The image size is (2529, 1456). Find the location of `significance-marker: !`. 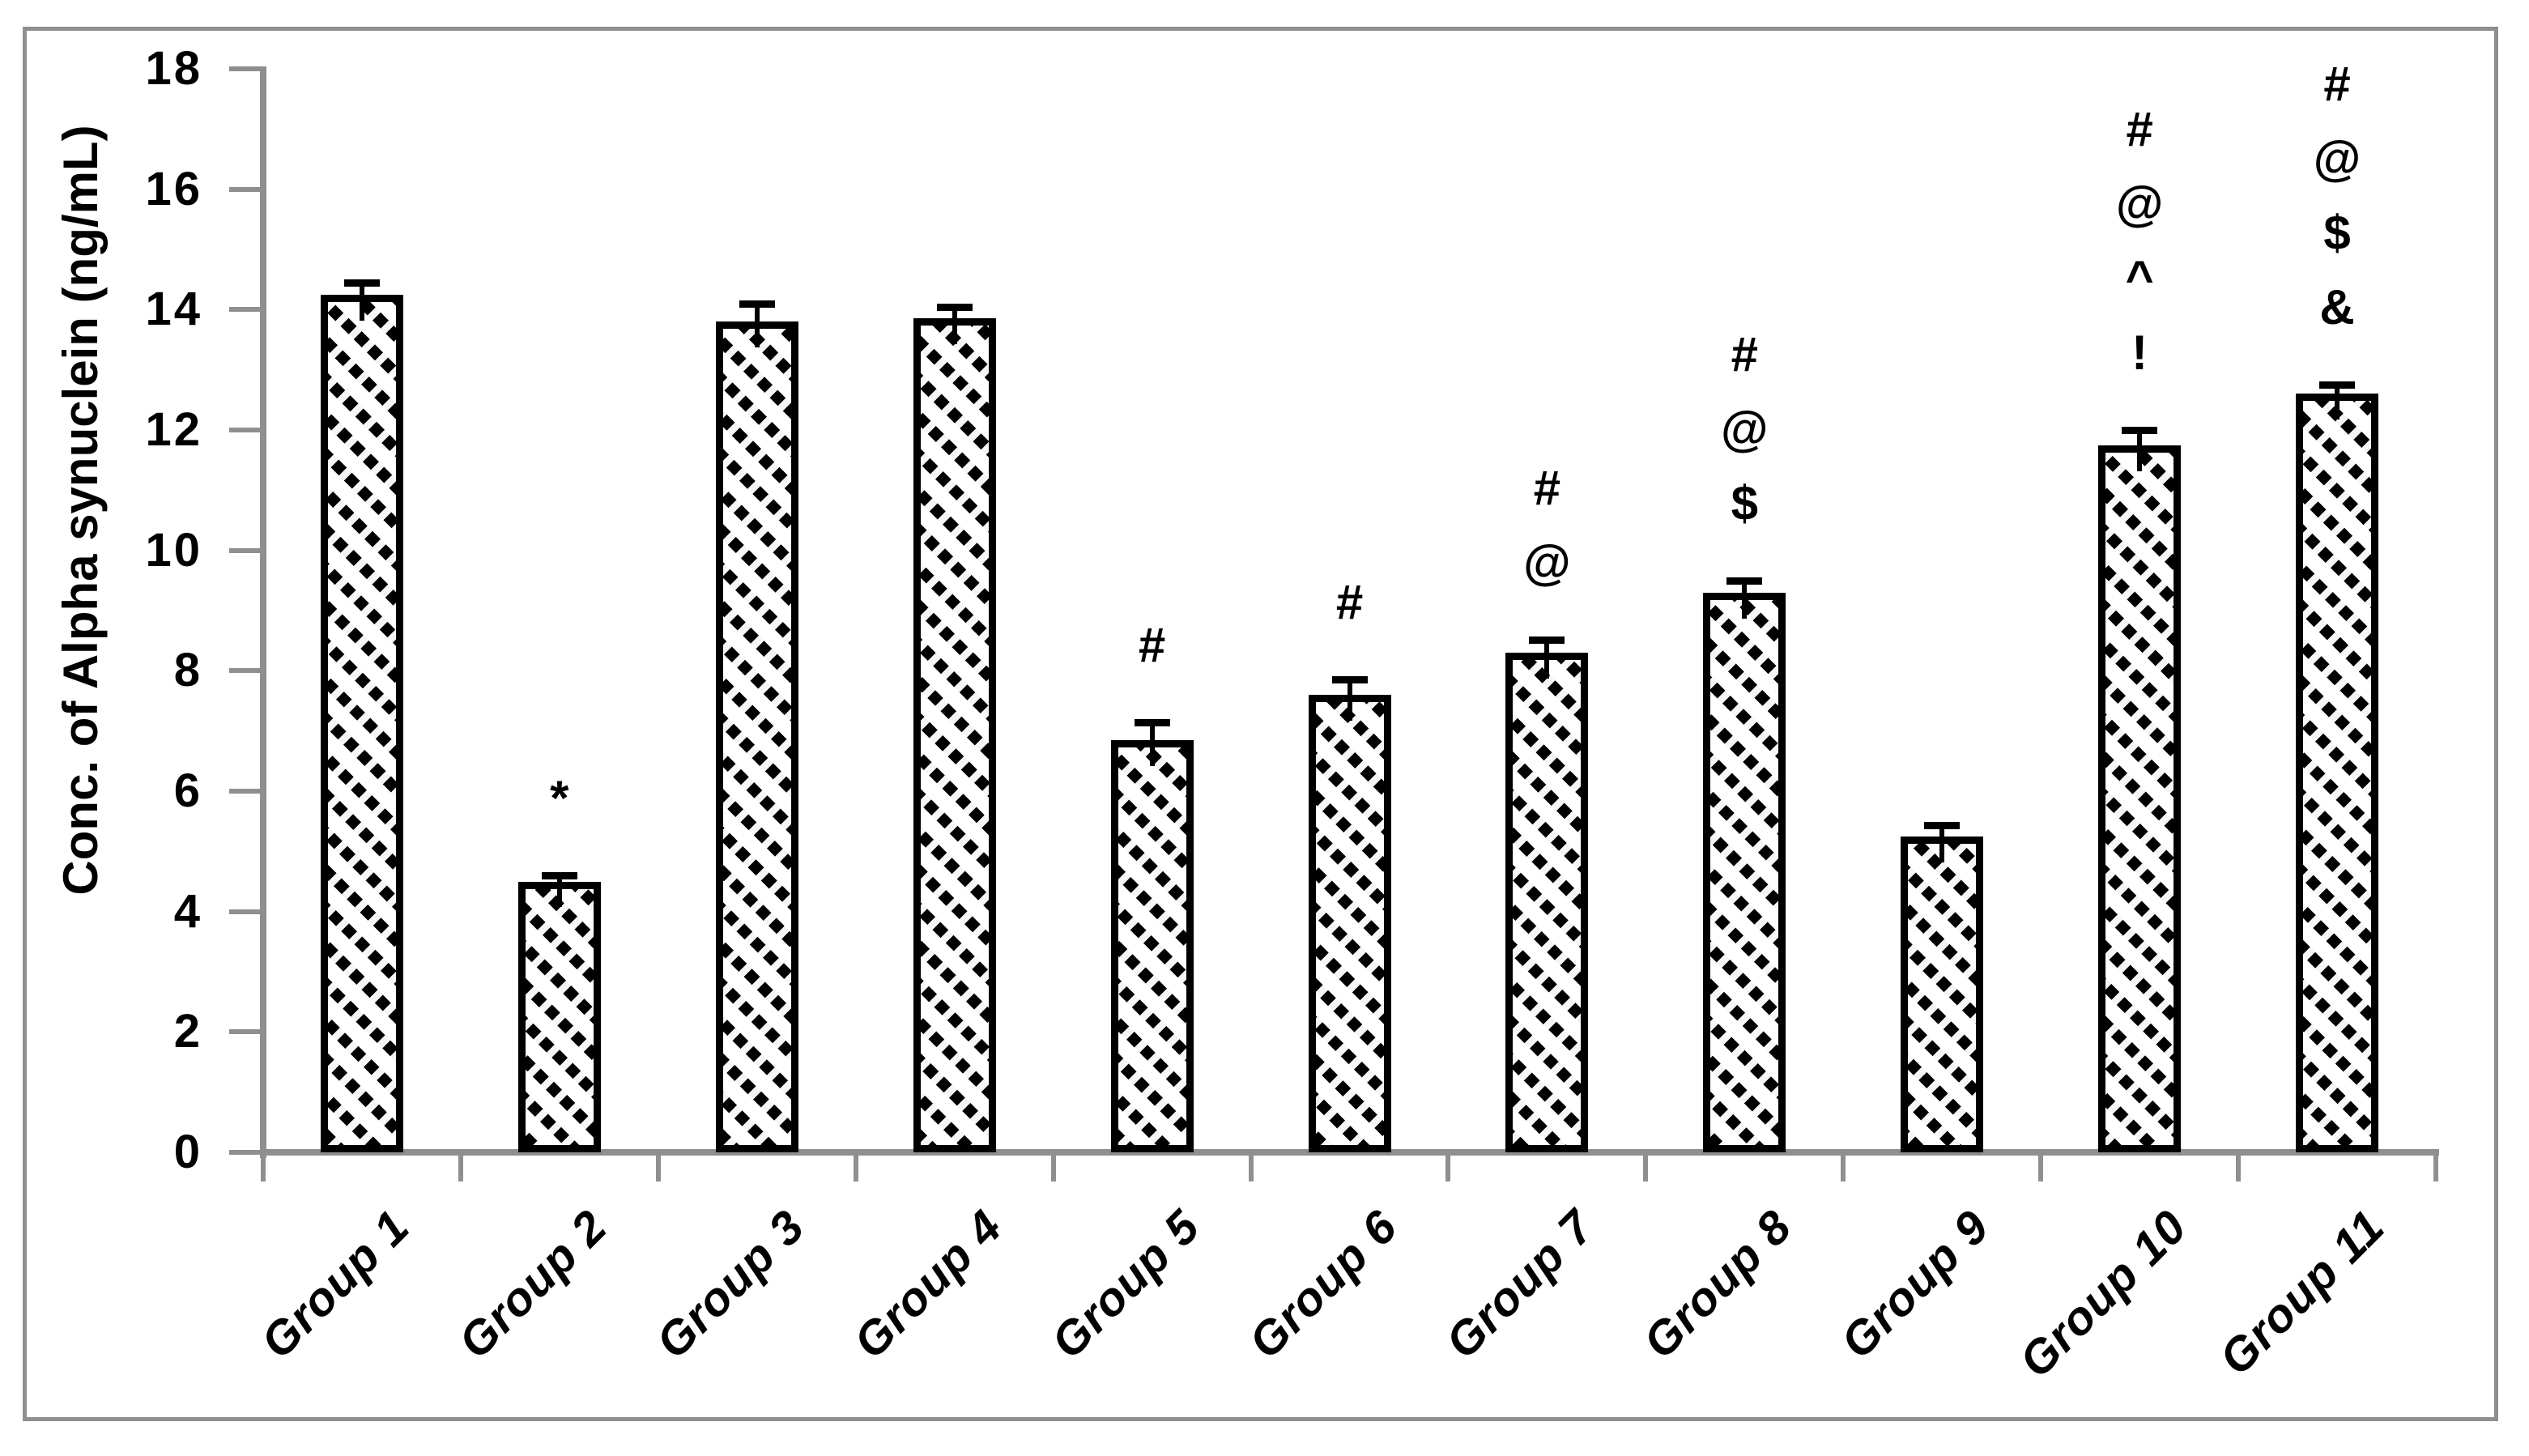

significance-marker: ! is located at coordinates (2139, 353).